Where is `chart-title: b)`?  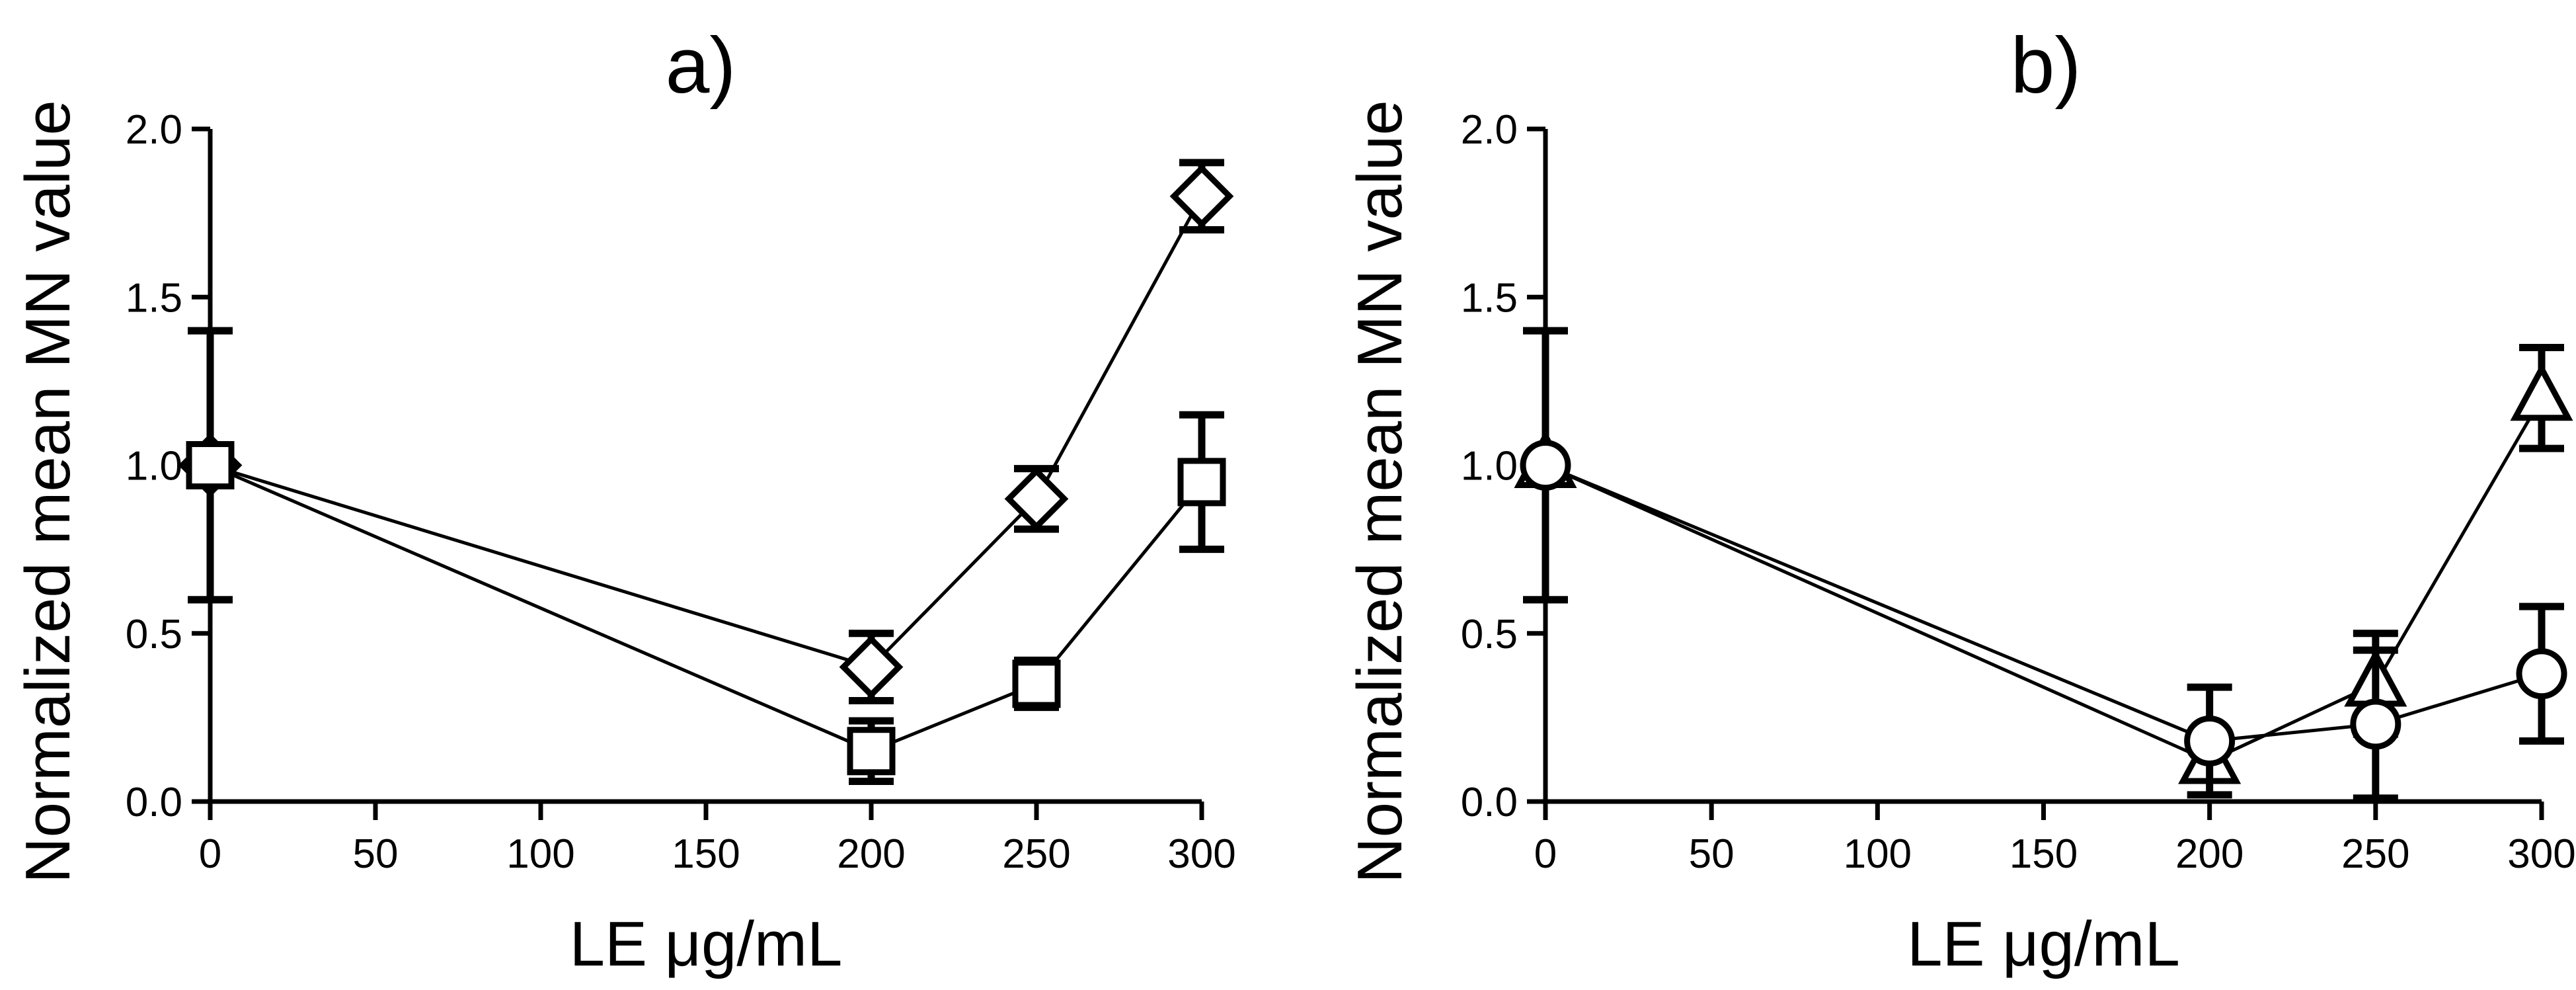
chart-title: b) is located at coordinates (2046, 65).